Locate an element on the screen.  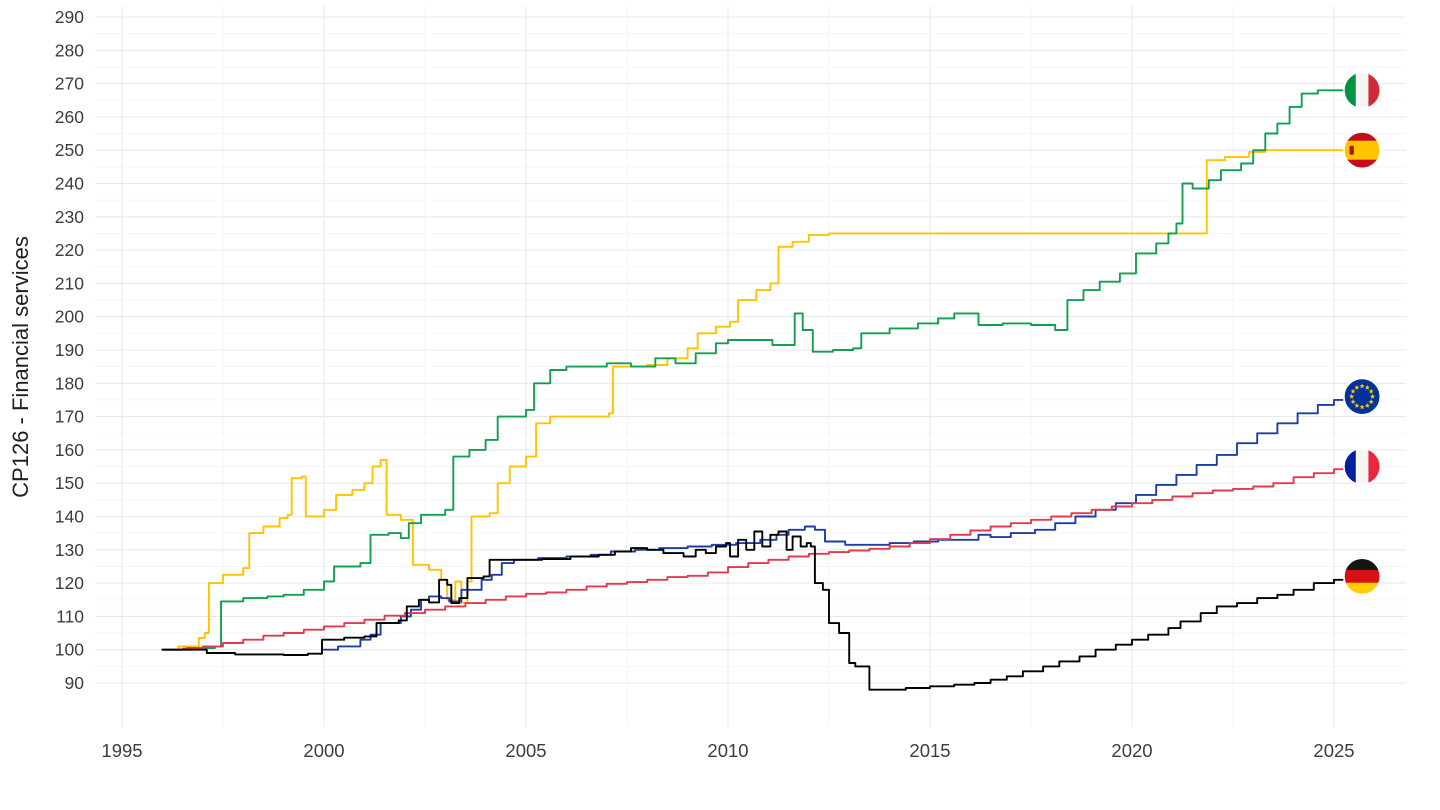
x-tick-label: 2000 is located at coordinates (323, 750).